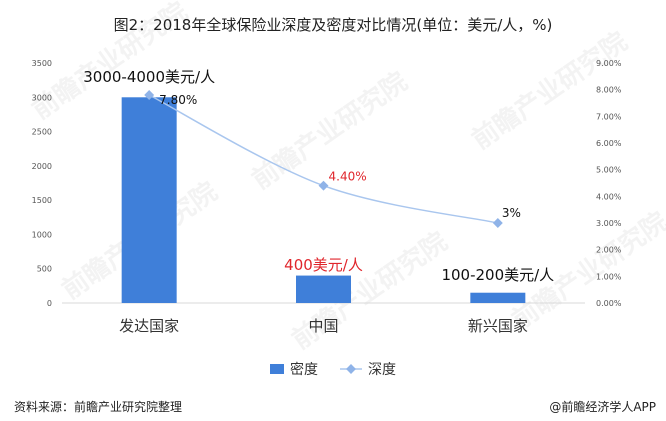 This screenshot has height=421, width=666. I want to click on left-tick-label: 2000, so click(42, 166).